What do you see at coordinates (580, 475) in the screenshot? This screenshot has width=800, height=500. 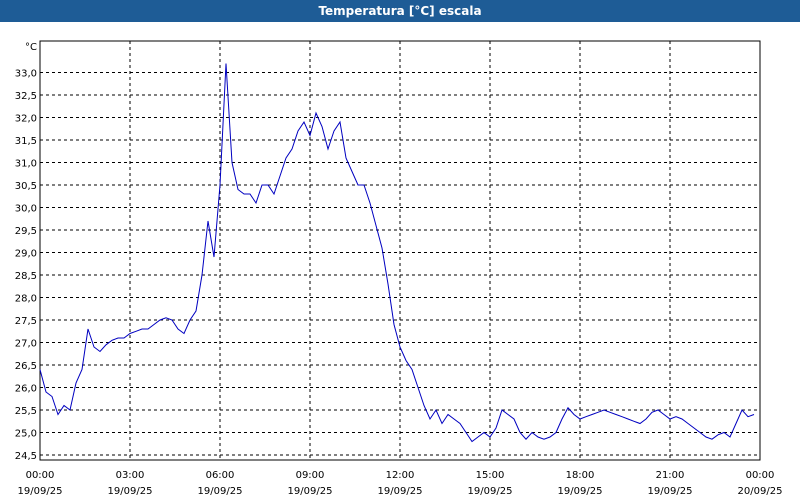 I see `x-tick-time-label: 18:00` at bounding box center [580, 475].